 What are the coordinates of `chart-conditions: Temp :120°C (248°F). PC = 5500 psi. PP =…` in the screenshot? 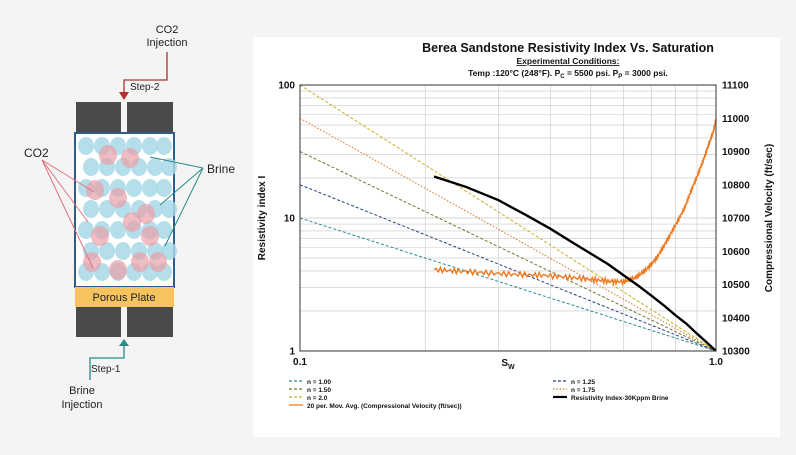 It's located at (568, 74).